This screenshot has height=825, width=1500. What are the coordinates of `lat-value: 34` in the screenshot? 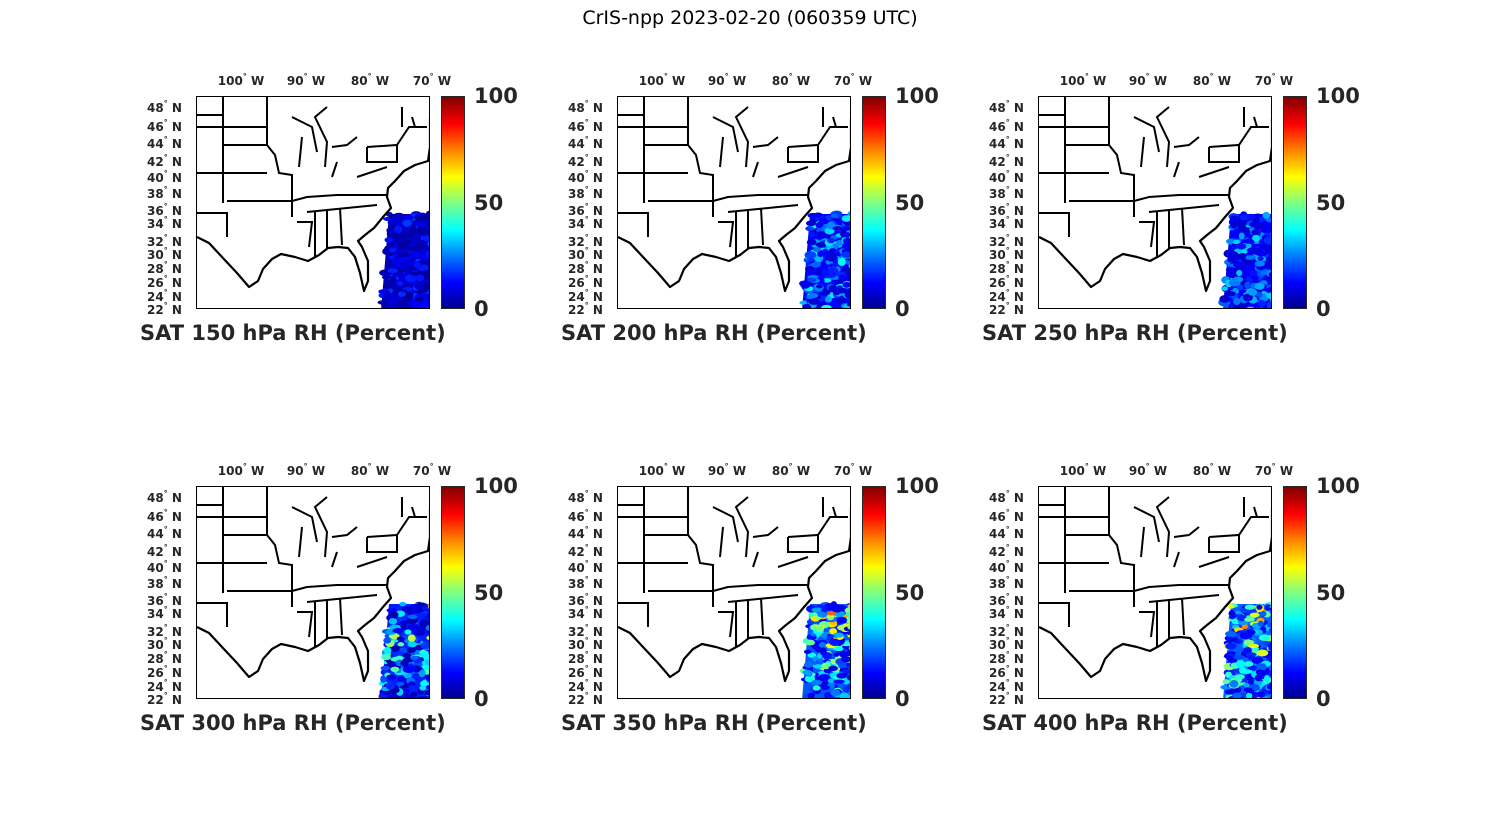 It's located at (155, 224).